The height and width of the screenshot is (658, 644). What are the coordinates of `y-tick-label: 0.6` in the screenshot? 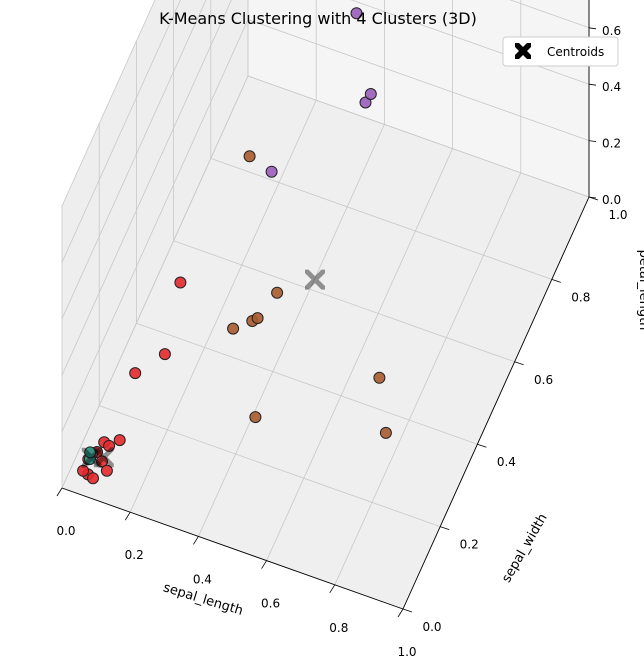 It's located at (543, 380).